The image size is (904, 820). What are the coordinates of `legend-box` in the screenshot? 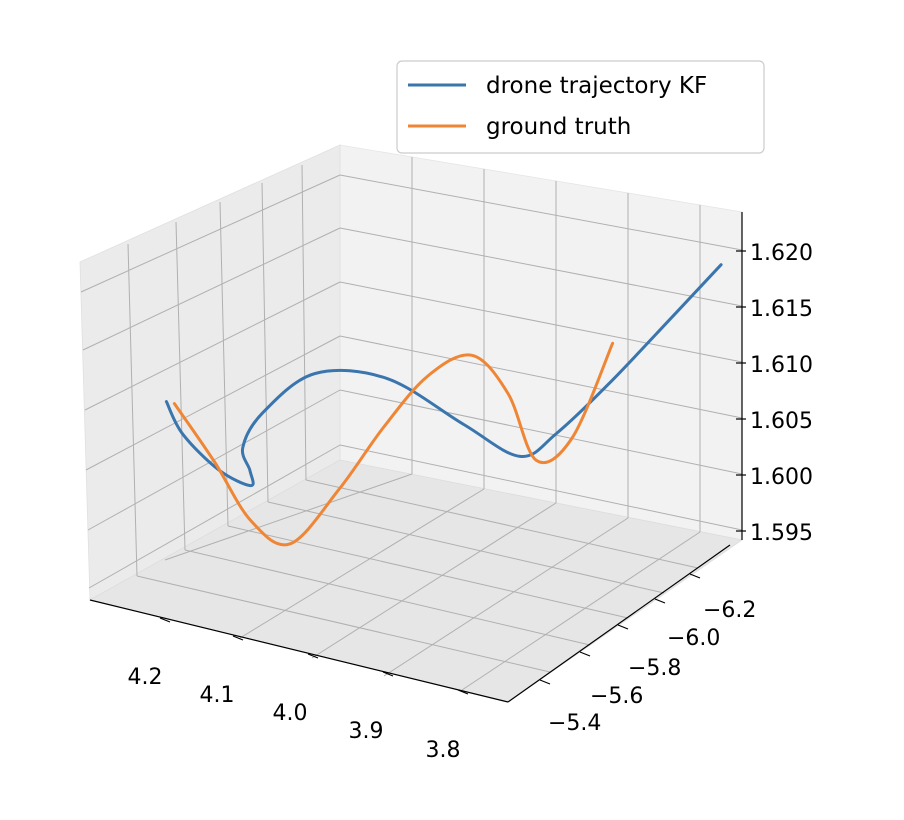 It's located at (580, 107).